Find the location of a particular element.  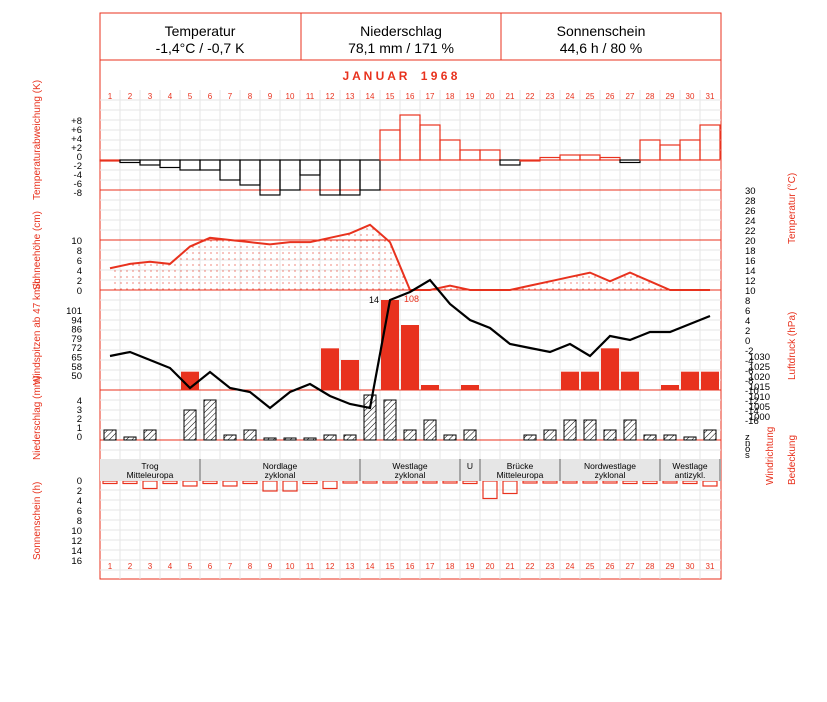

day-label: 8 is located at coordinates (250, 566).